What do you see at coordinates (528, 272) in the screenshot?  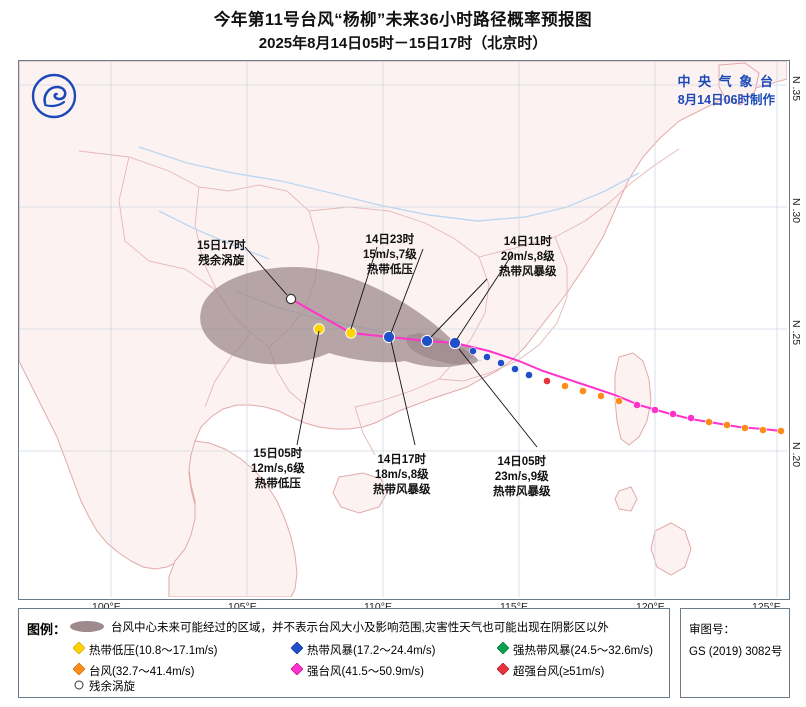 I see `callout-14d11h-line3: 热带风暴级` at bounding box center [528, 272].